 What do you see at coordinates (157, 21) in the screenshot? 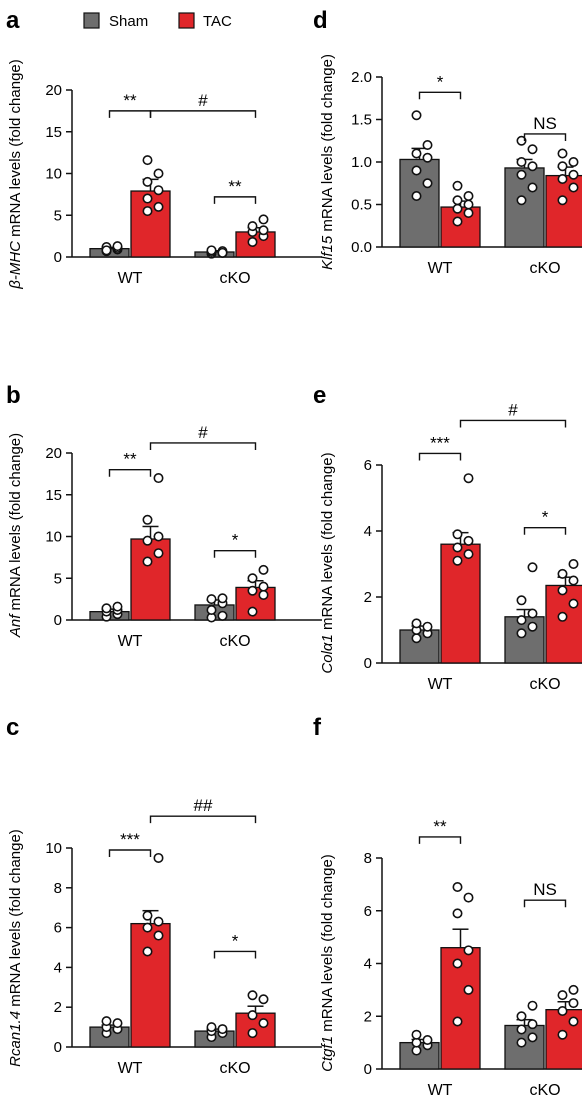
I see `legend: Sham TAC` at bounding box center [157, 21].